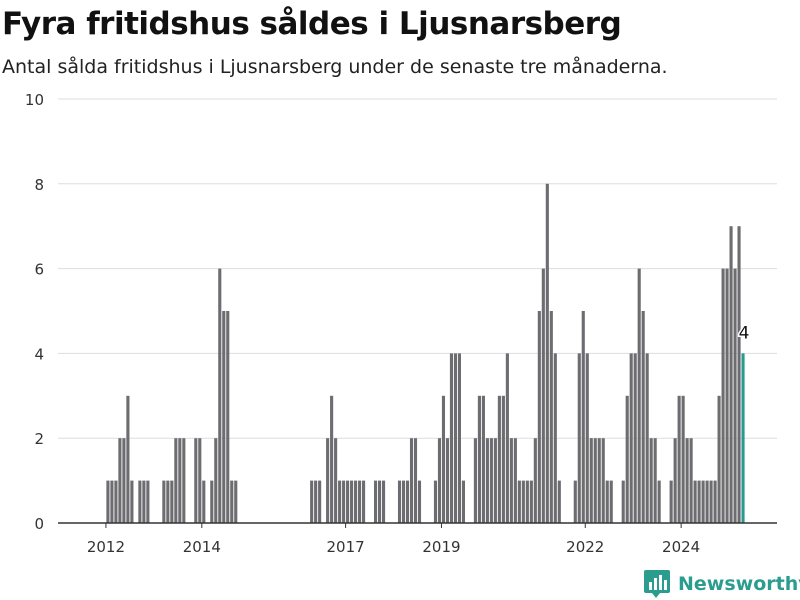 The height and width of the screenshot is (600, 800). Describe the element at coordinates (312, 24) in the screenshot. I see `page-title: Fyra fritidshus såldes i Ljusnarsberg` at that location.